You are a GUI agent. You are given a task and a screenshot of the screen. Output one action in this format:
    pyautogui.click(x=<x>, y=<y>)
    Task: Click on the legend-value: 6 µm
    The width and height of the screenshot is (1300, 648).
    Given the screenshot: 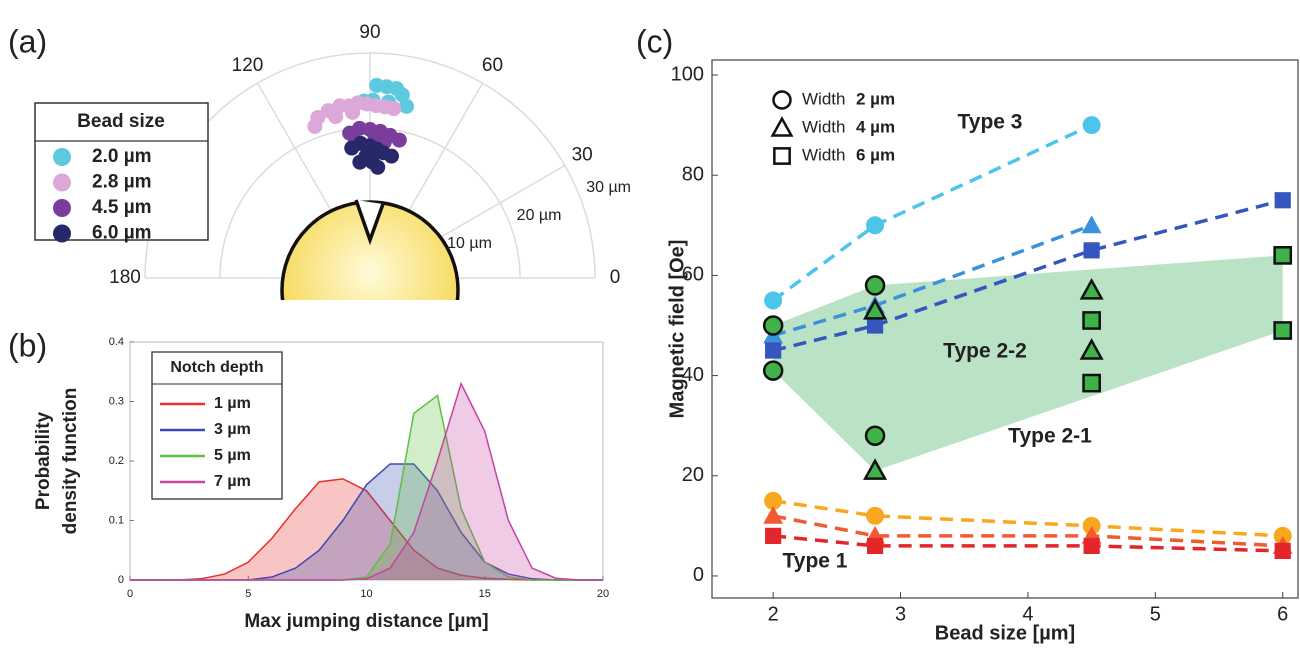 What is the action you would take?
    pyautogui.click(x=875, y=154)
    